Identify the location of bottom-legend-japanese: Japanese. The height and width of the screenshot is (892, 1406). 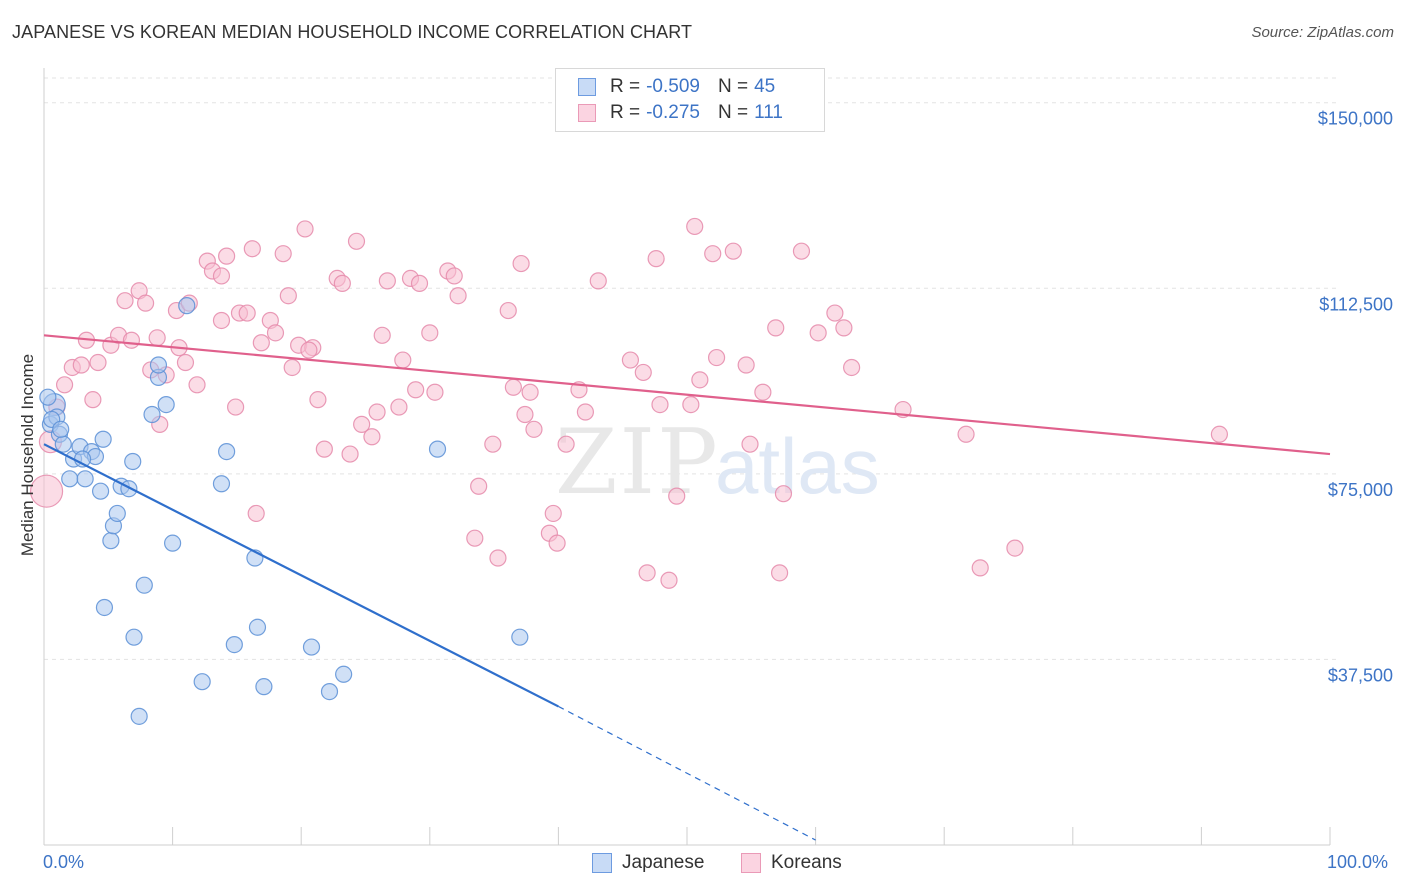
(648, 863).